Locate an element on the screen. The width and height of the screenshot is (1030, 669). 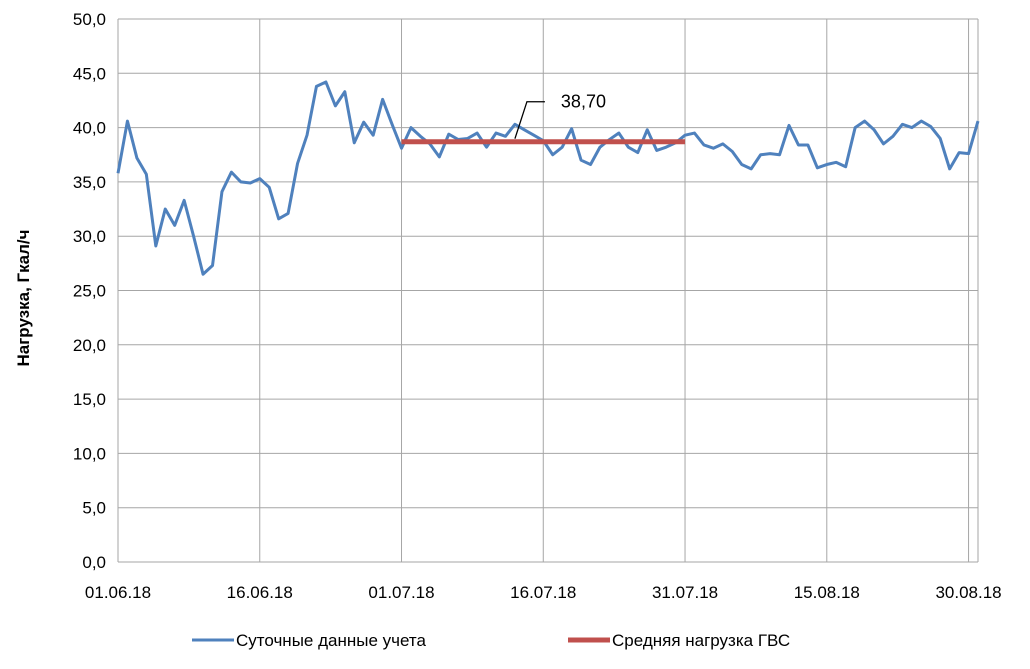
average-value-label: 38,70 is located at coordinates (583, 102).